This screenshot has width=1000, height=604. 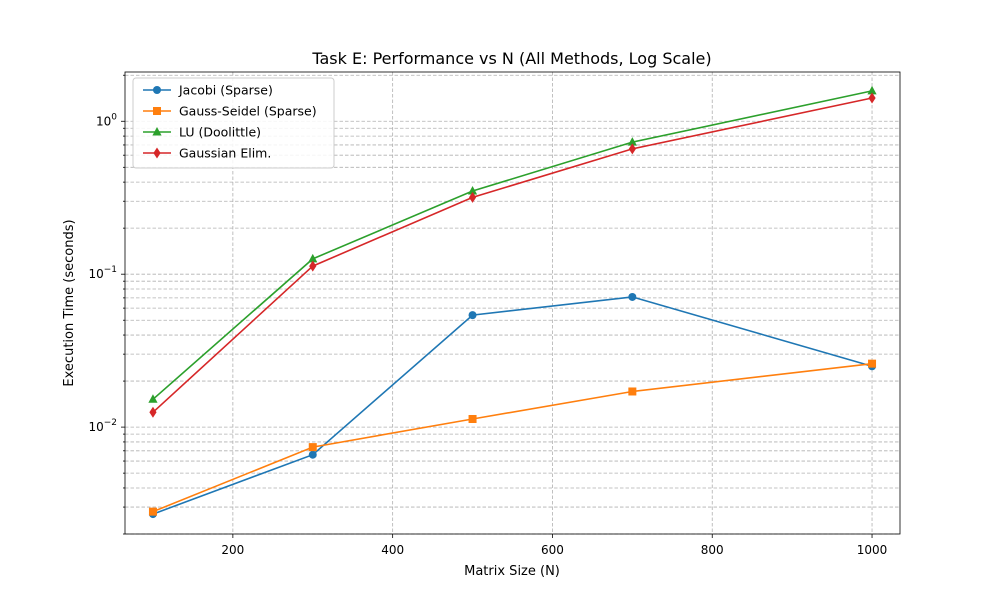 I want to click on x-tick-label: 400, so click(x=392, y=550).